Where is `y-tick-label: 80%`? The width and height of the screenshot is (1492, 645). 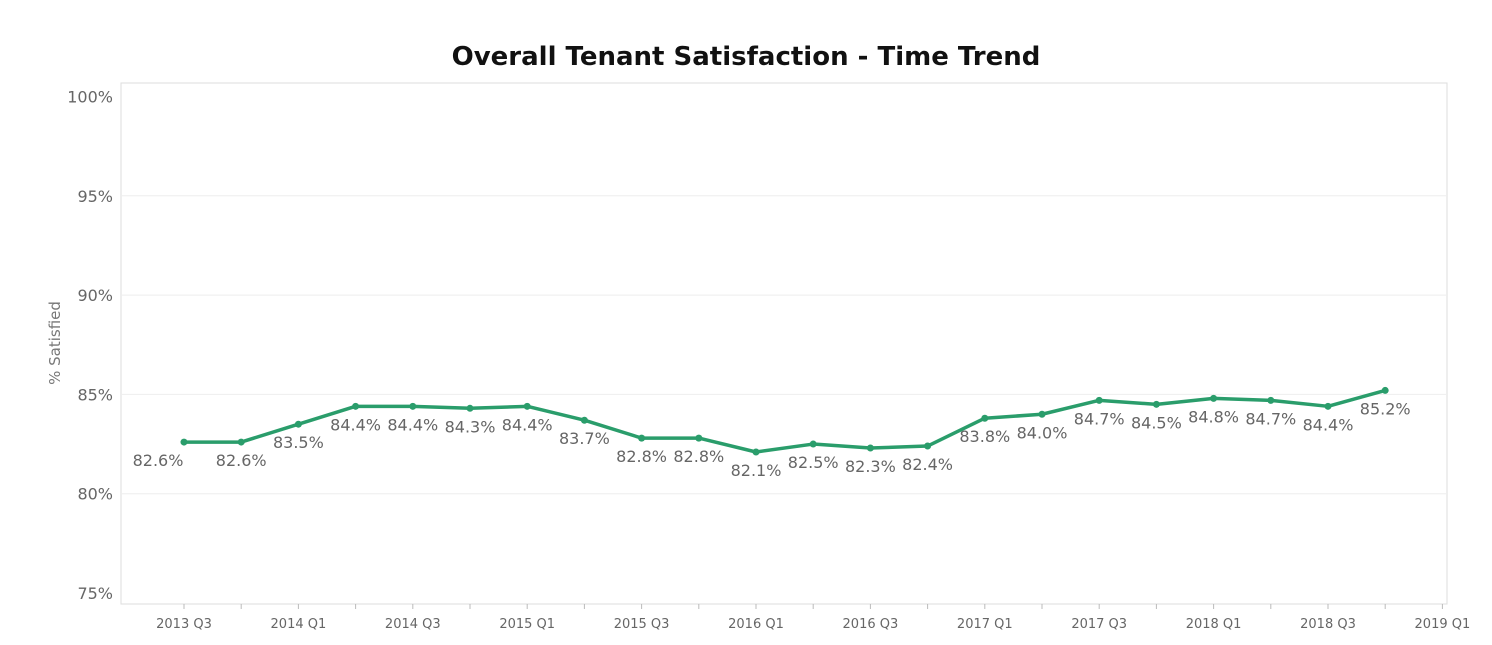
y-tick-label: 80% is located at coordinates (95, 494).